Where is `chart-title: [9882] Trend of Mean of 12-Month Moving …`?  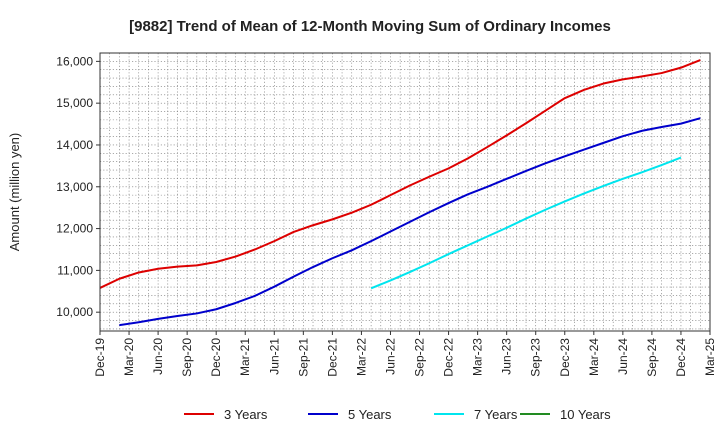
chart-title: [9882] Trend of Mean of 12-Month Moving … is located at coordinates (370, 26).